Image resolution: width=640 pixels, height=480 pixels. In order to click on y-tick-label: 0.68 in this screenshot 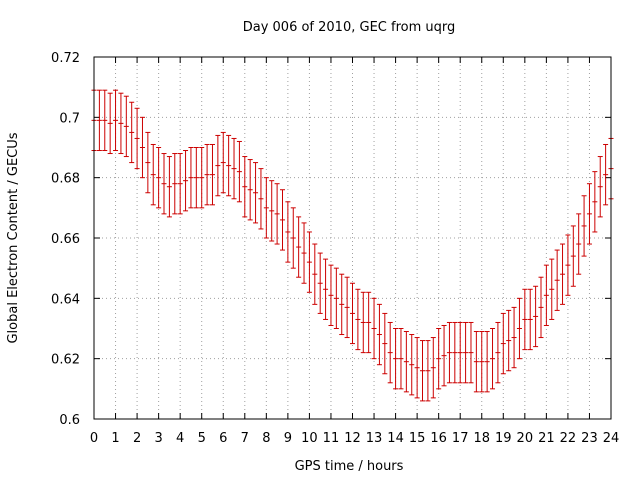, I will do `click(65, 179)`.